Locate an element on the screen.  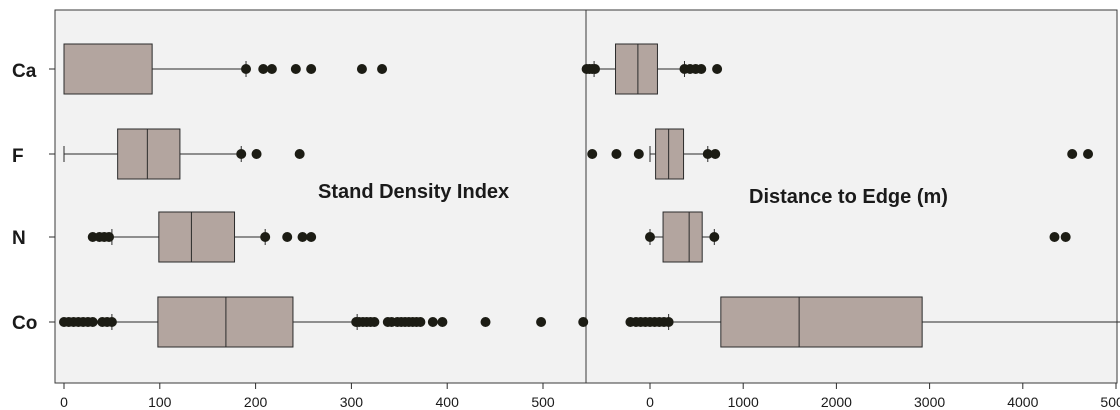
box-sdi-ca is located at coordinates (108, 69).